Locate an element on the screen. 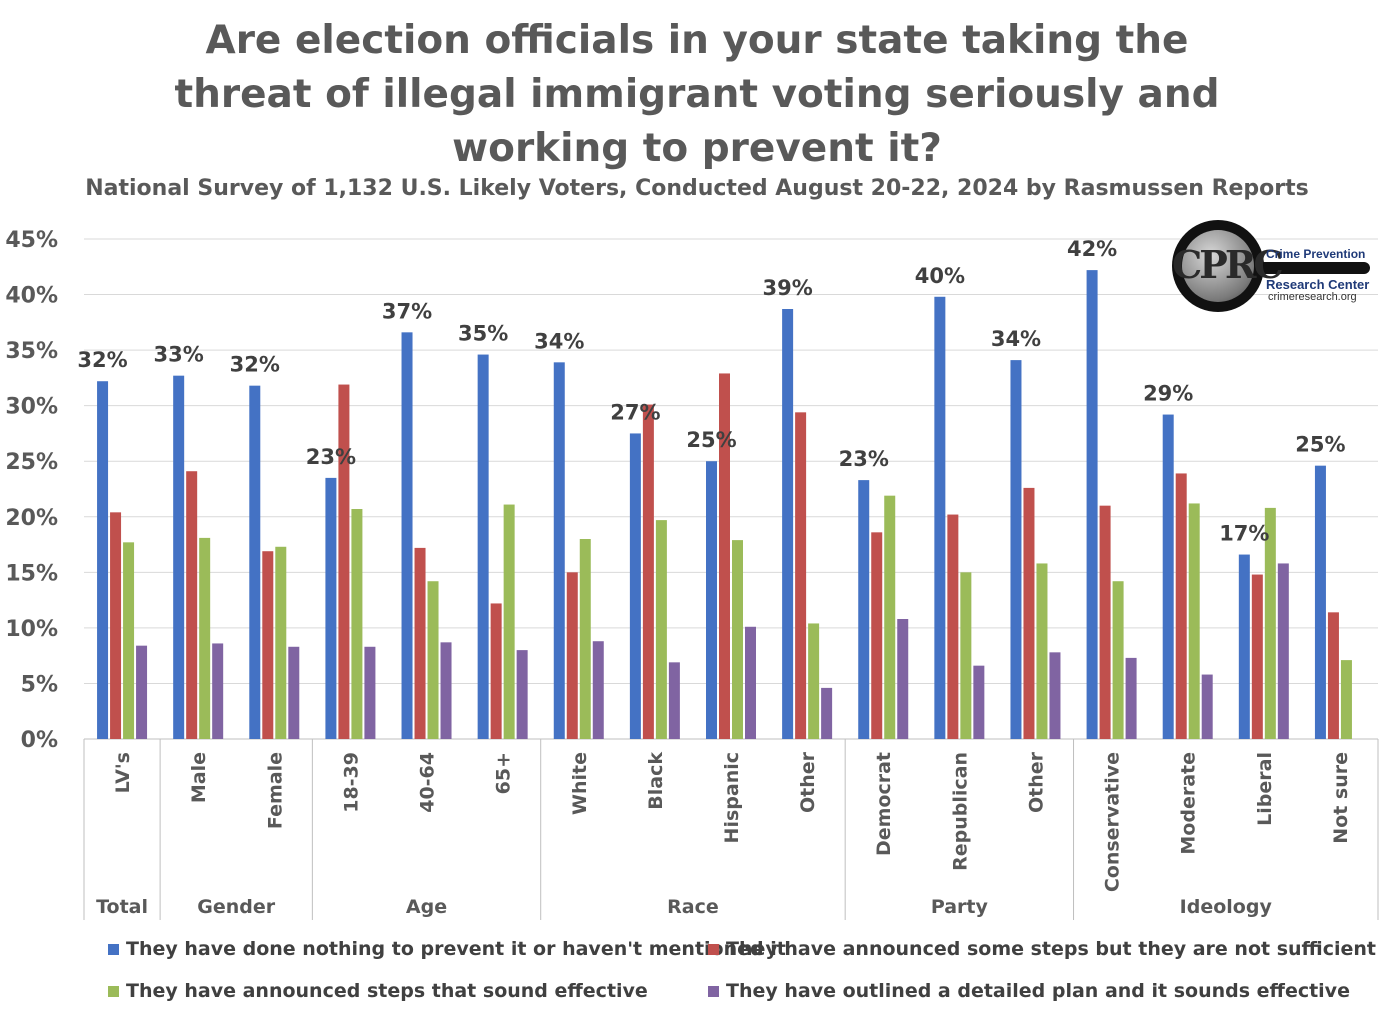 The image size is (1400, 1016). y-tick-label: 25% is located at coordinates (31, 462).